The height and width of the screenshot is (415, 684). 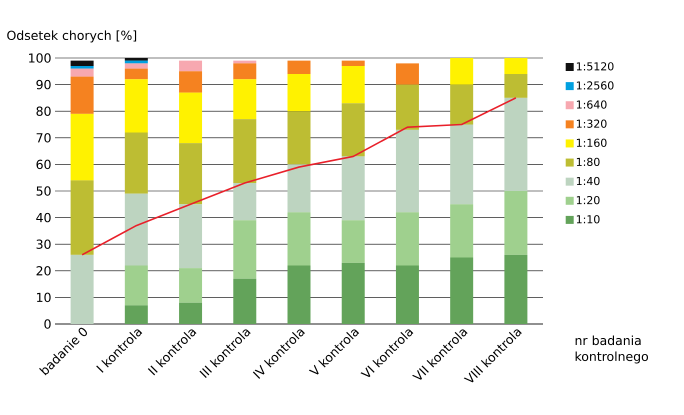 I want to click on y-tick-label: 0, so click(x=47, y=324).